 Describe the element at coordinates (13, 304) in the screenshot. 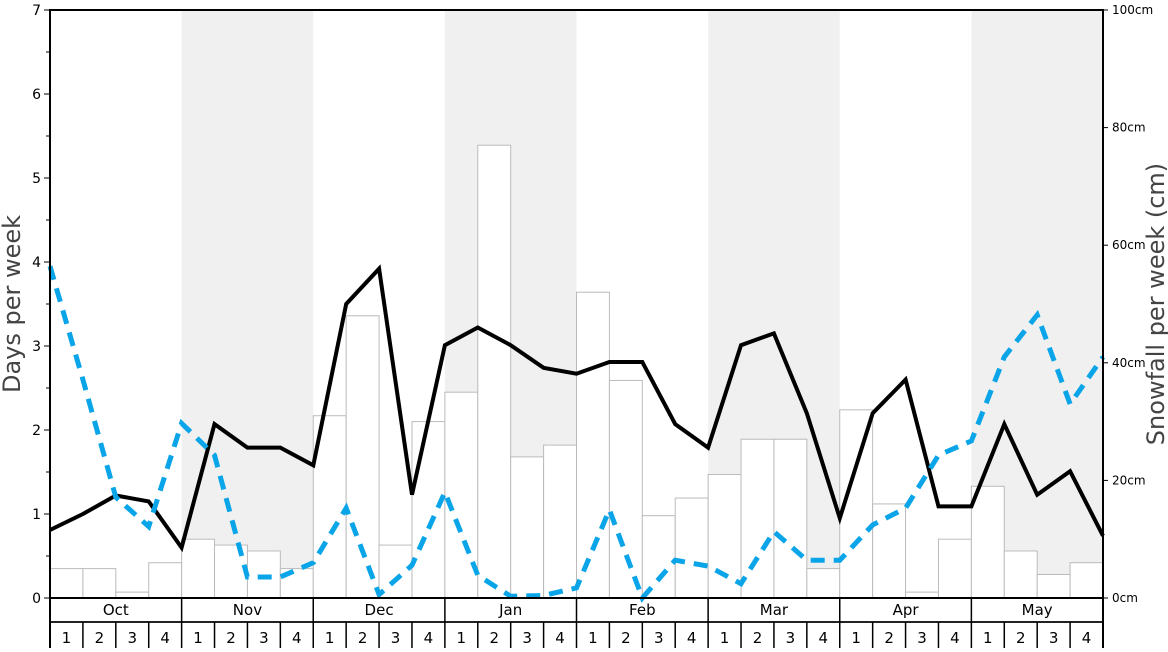

I see `y-axis-label-left: Days per week` at that location.